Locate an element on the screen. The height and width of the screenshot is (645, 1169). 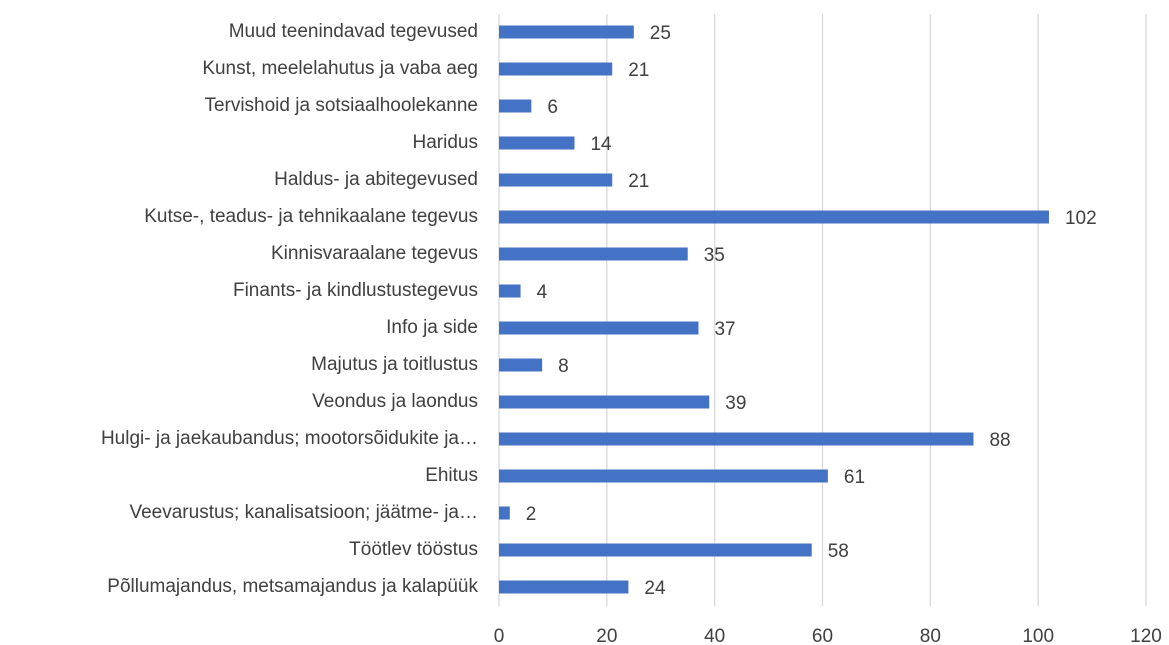
y-tick-label: Tervishoid ja sotsiaalhoolekanne is located at coordinates (341, 105).